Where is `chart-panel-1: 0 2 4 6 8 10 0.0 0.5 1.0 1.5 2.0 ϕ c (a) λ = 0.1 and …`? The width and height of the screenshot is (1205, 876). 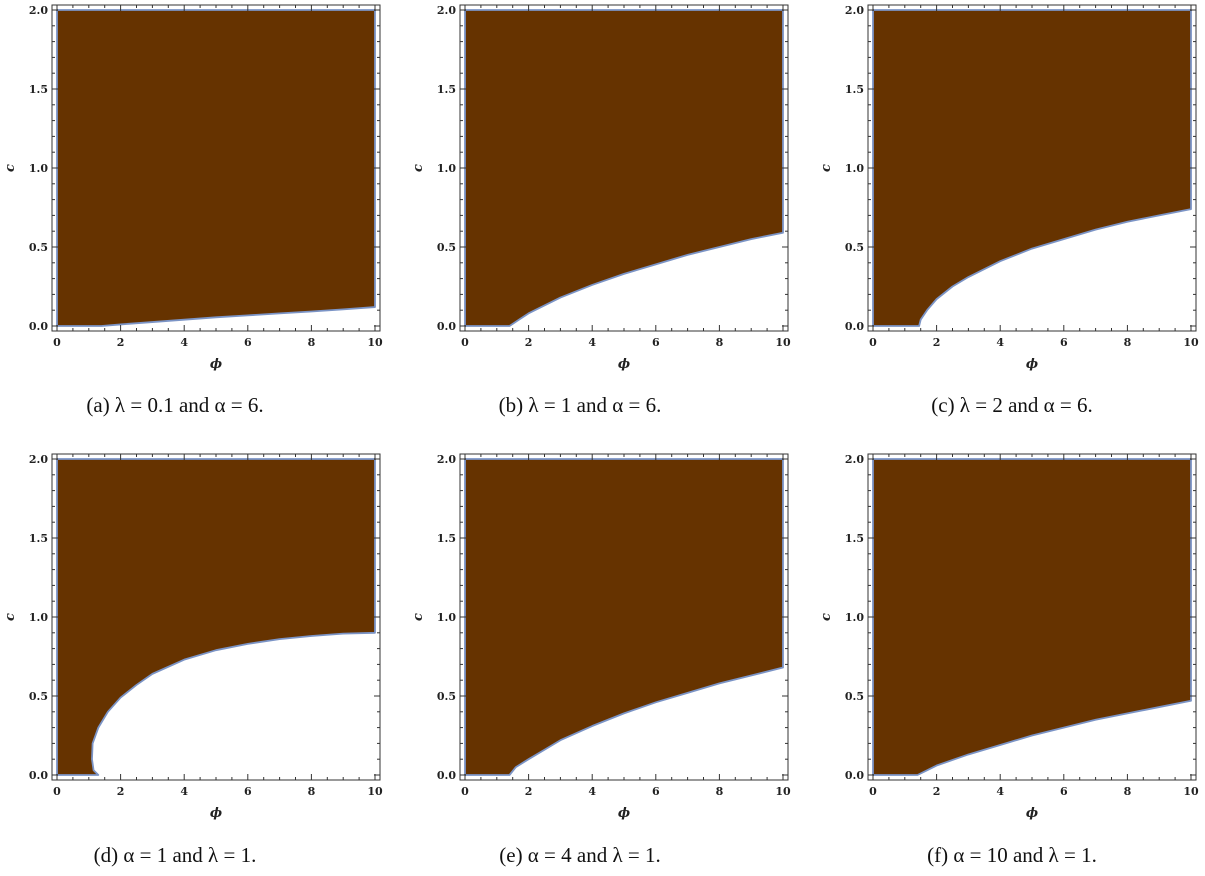
chart-panel-1: 0 2 4 6 8 10 0.0 0.5 1.0 1.5 2.0 ϕ c (a) λ = 0.1 and … is located at coordinates (193, 210).